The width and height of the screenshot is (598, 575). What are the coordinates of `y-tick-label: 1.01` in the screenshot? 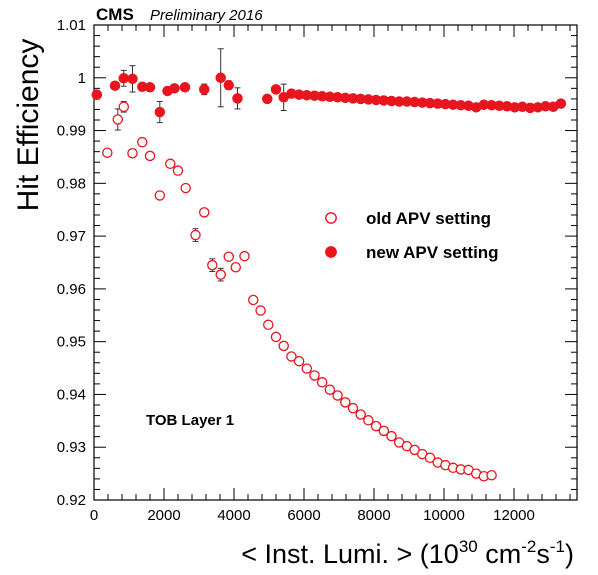 It's located at (71, 25).